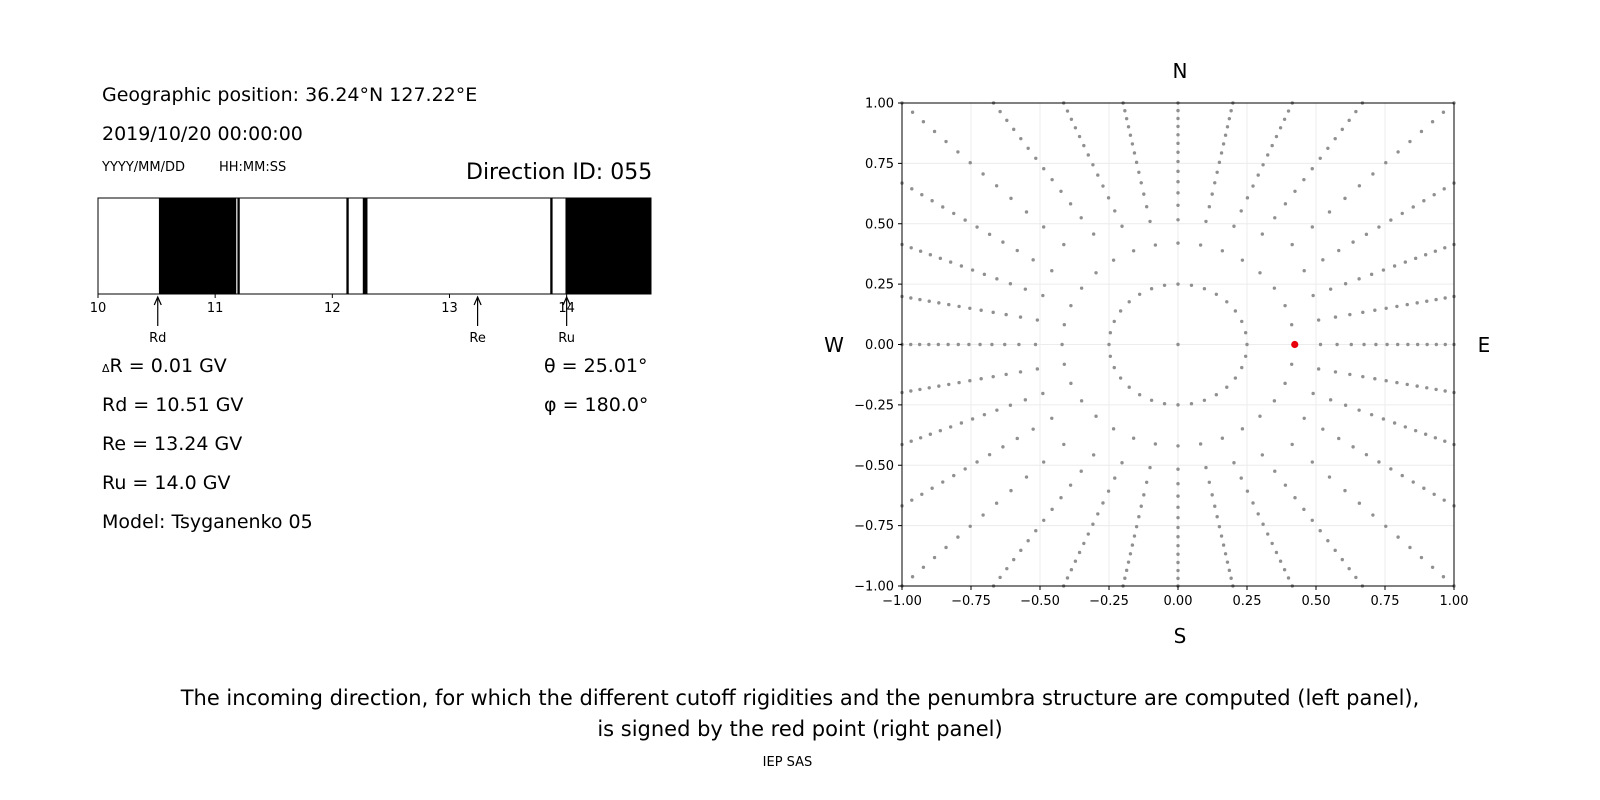  What do you see at coordinates (362, 320) in the screenshot?
I see `penumbra-markers: Rd Re Ru` at bounding box center [362, 320].